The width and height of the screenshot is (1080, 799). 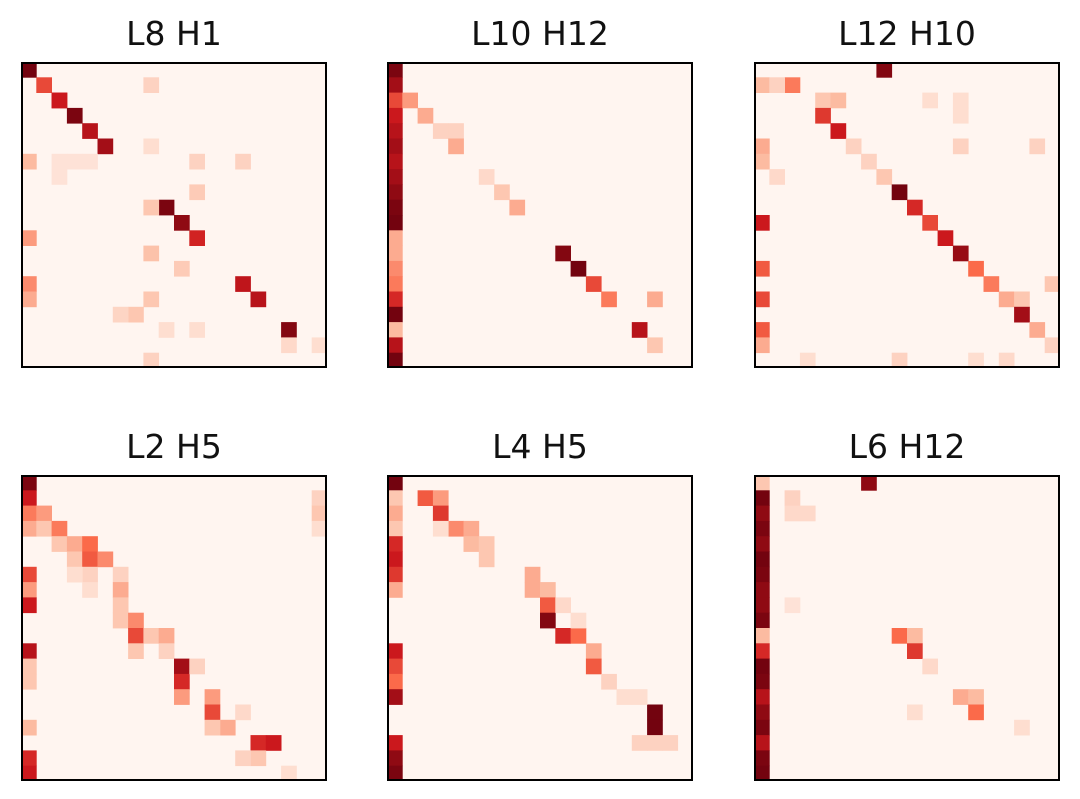 I want to click on heatmap-background, so click(x=540, y=215).